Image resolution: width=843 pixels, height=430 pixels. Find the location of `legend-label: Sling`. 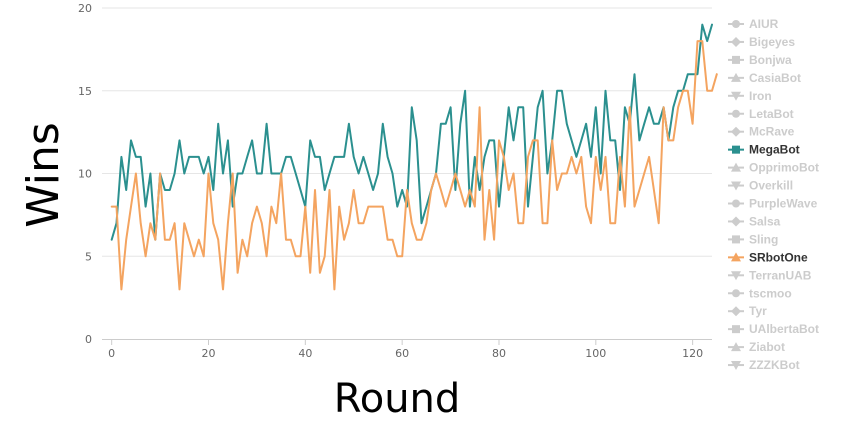

legend-label: Sling is located at coordinates (763, 239).